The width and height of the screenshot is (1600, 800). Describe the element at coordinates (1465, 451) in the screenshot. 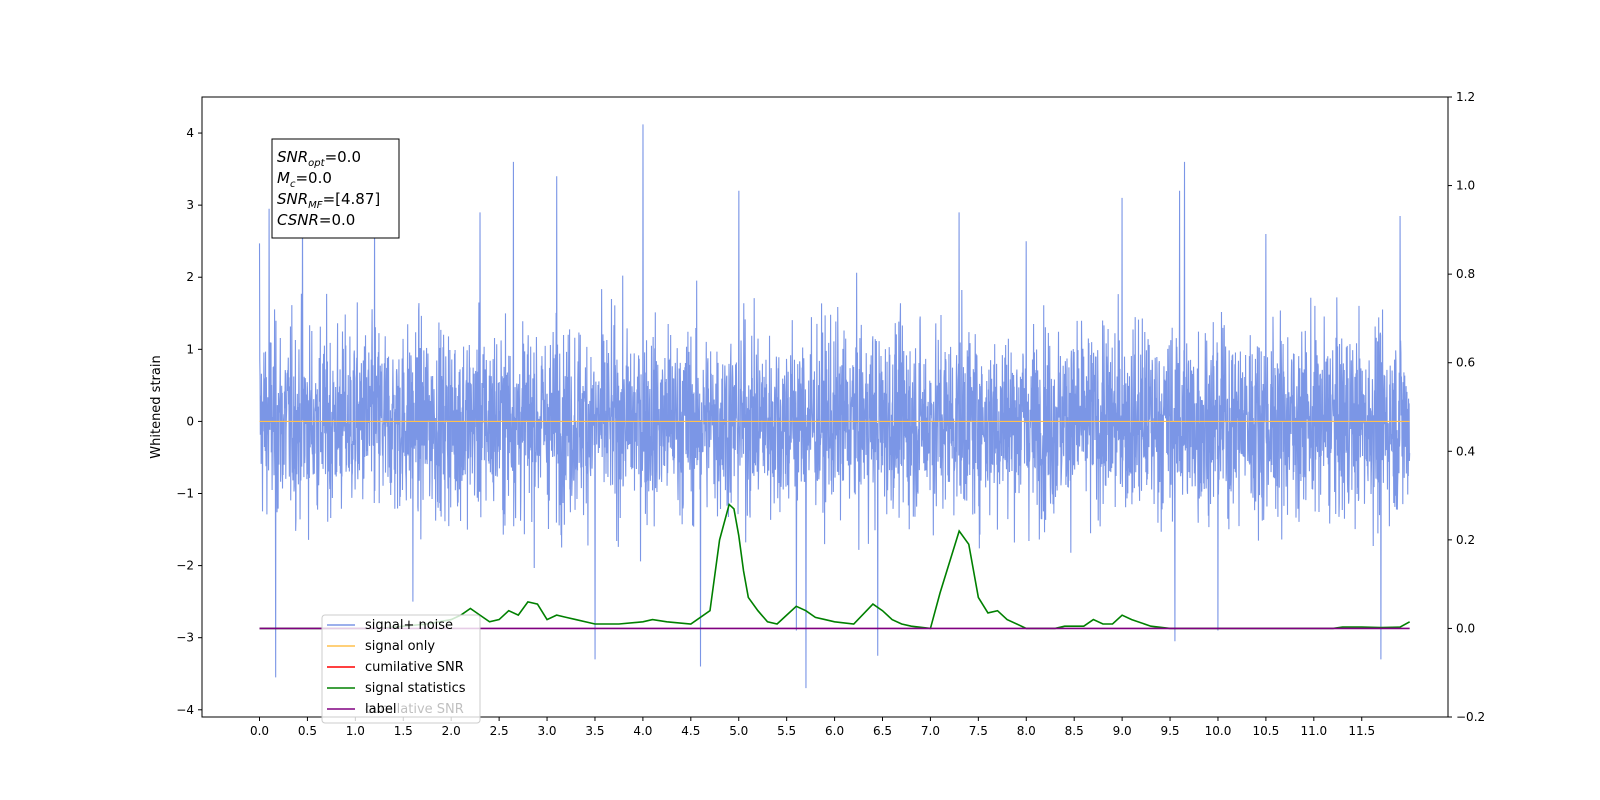

I see `y2-tick-label: 0.4` at that location.